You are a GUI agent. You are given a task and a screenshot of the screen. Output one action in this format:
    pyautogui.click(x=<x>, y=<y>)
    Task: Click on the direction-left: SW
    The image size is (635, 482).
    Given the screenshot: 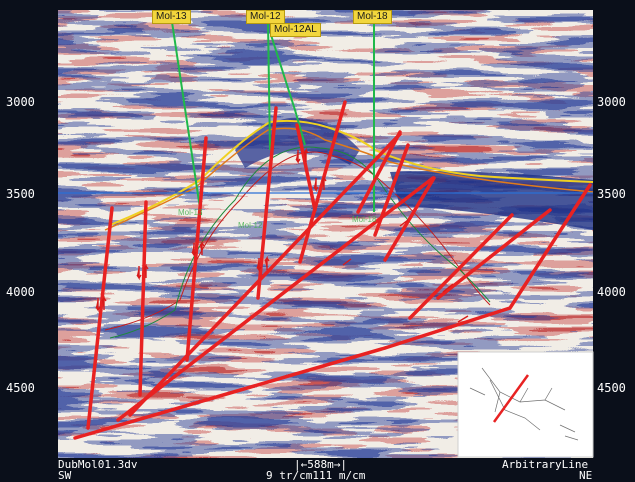 What is the action you would take?
    pyautogui.click(x=65, y=475)
    